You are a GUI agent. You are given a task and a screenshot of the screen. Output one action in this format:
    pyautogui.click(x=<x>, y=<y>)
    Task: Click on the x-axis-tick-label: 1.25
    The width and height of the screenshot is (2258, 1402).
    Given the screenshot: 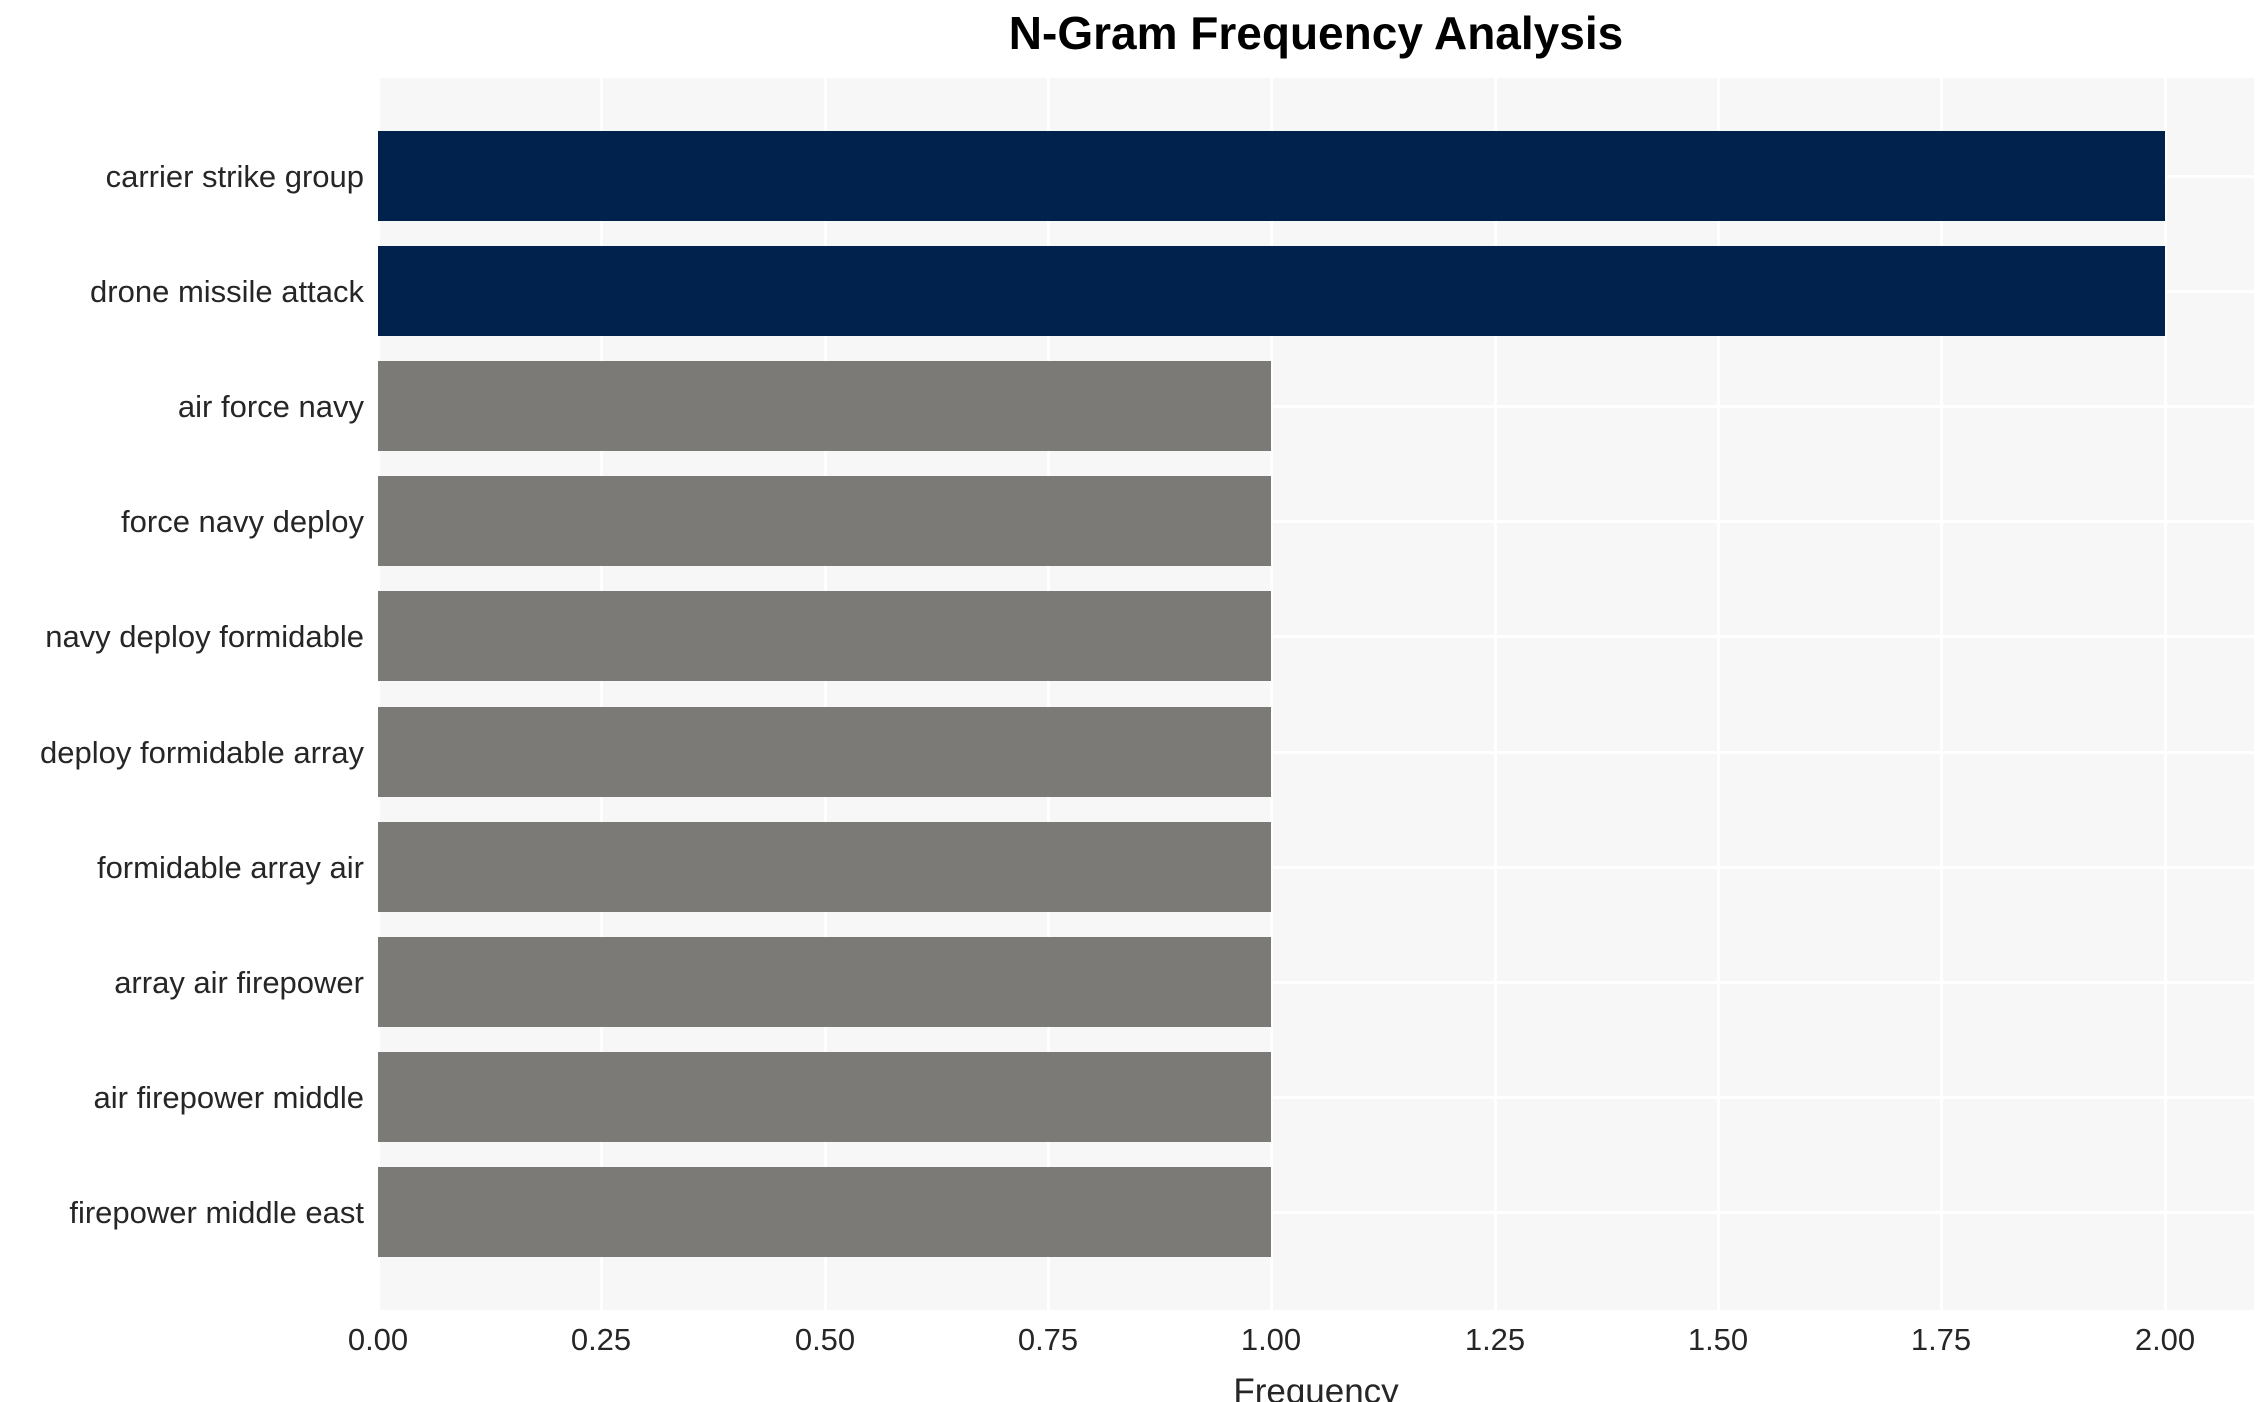 What is the action you would take?
    pyautogui.click(x=1495, y=1339)
    